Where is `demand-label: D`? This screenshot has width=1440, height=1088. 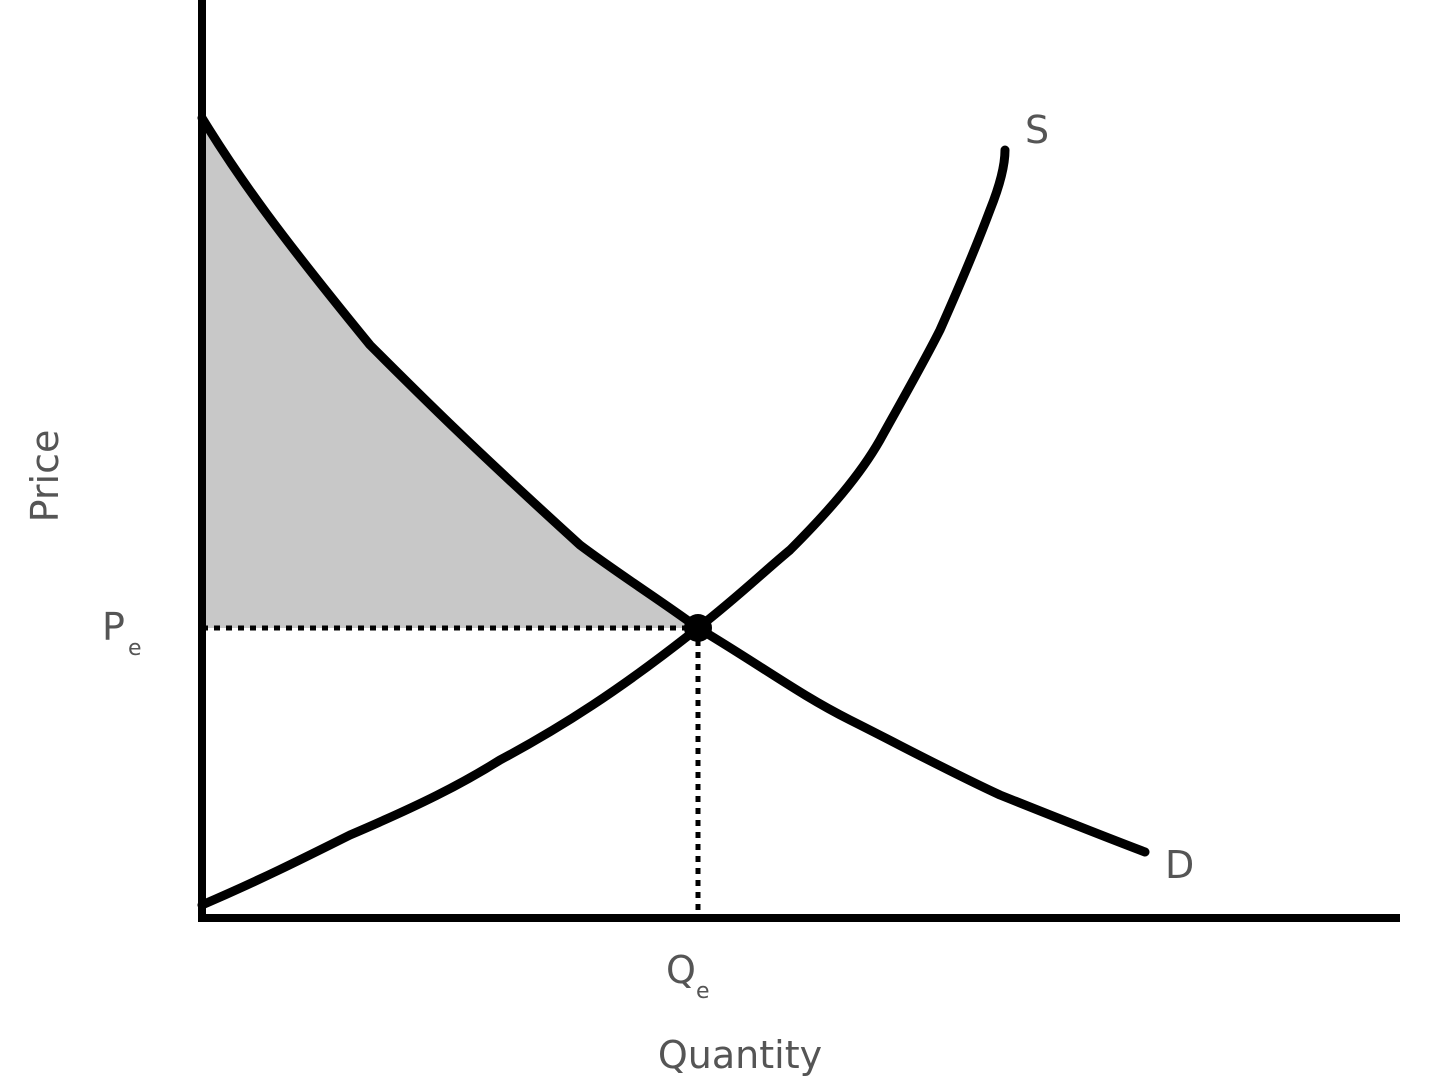
demand-label: D is located at coordinates (1179, 865).